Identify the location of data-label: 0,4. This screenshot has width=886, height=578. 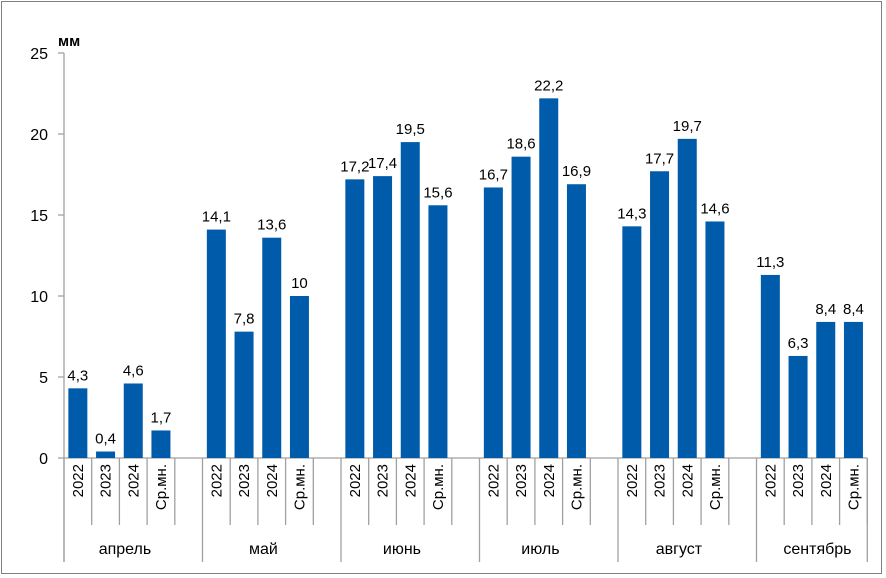
(105, 439).